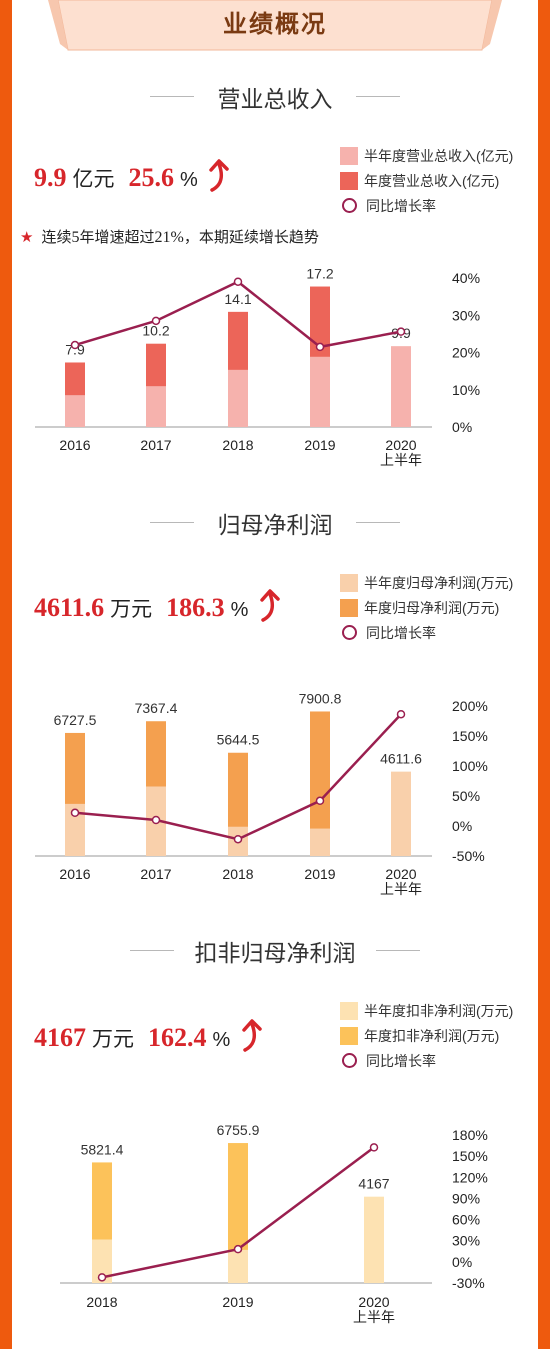  What do you see at coordinates (56, 237) in the screenshot?
I see `note-text: 连续` at bounding box center [56, 237].